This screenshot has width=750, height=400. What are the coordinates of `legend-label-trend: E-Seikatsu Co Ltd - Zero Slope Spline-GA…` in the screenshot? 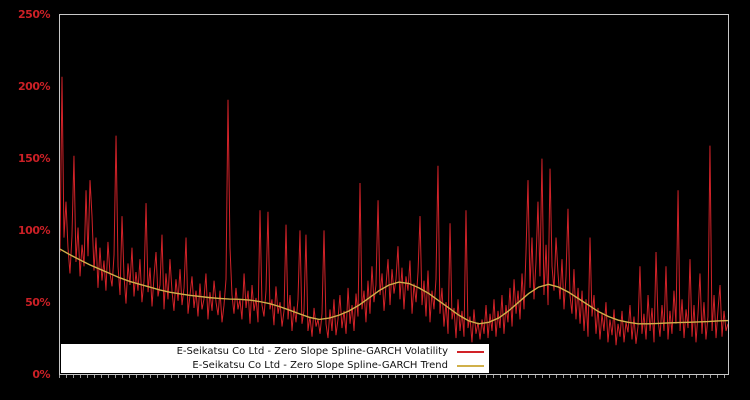 It's located at (320, 365).